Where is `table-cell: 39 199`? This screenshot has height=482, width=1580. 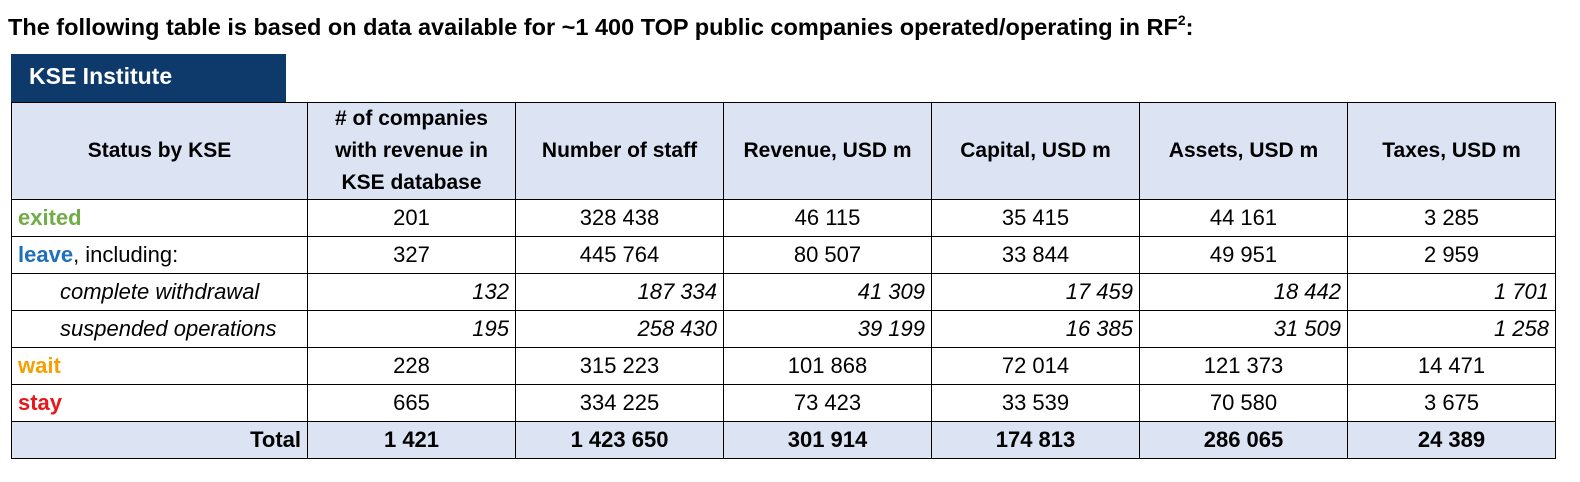 table-cell: 39 199 is located at coordinates (827, 329).